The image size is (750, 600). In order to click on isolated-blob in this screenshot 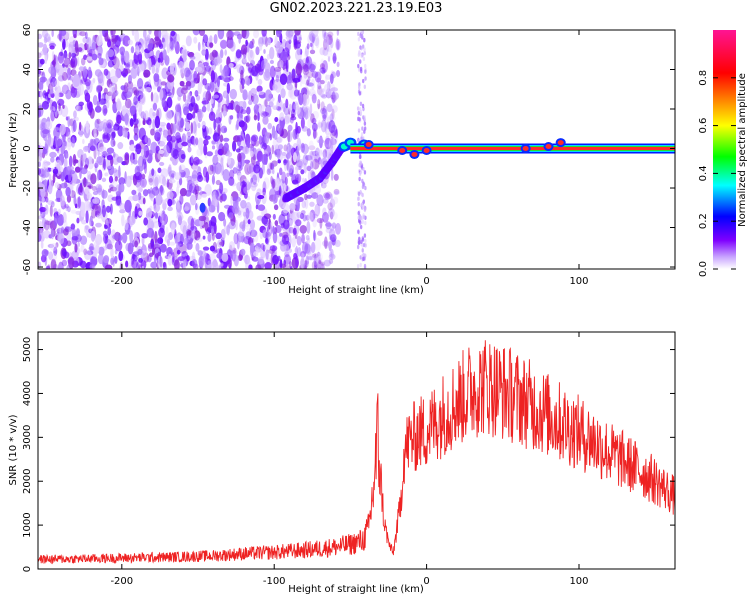, I will do `click(202, 207)`.